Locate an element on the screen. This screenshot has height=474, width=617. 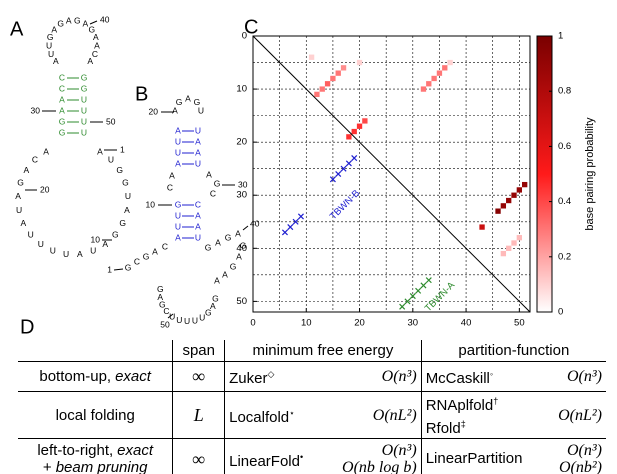
header-cell is located at coordinates (95, 351).